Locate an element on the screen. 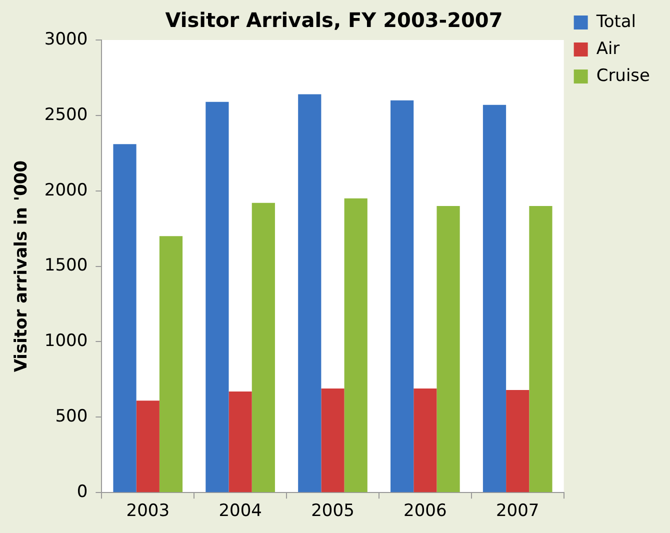 The width and height of the screenshot is (670, 533). x-tick-label: 2006 is located at coordinates (425, 511).